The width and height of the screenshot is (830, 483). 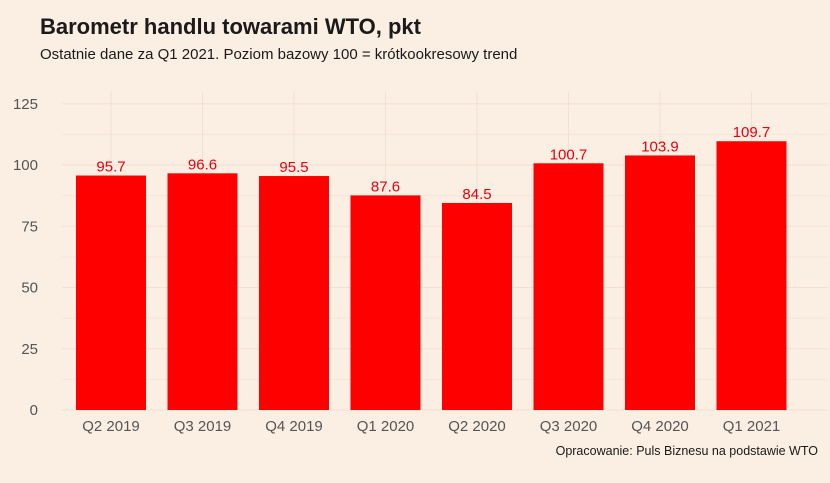 I want to click on data-label: 100.7, so click(x=569, y=154).